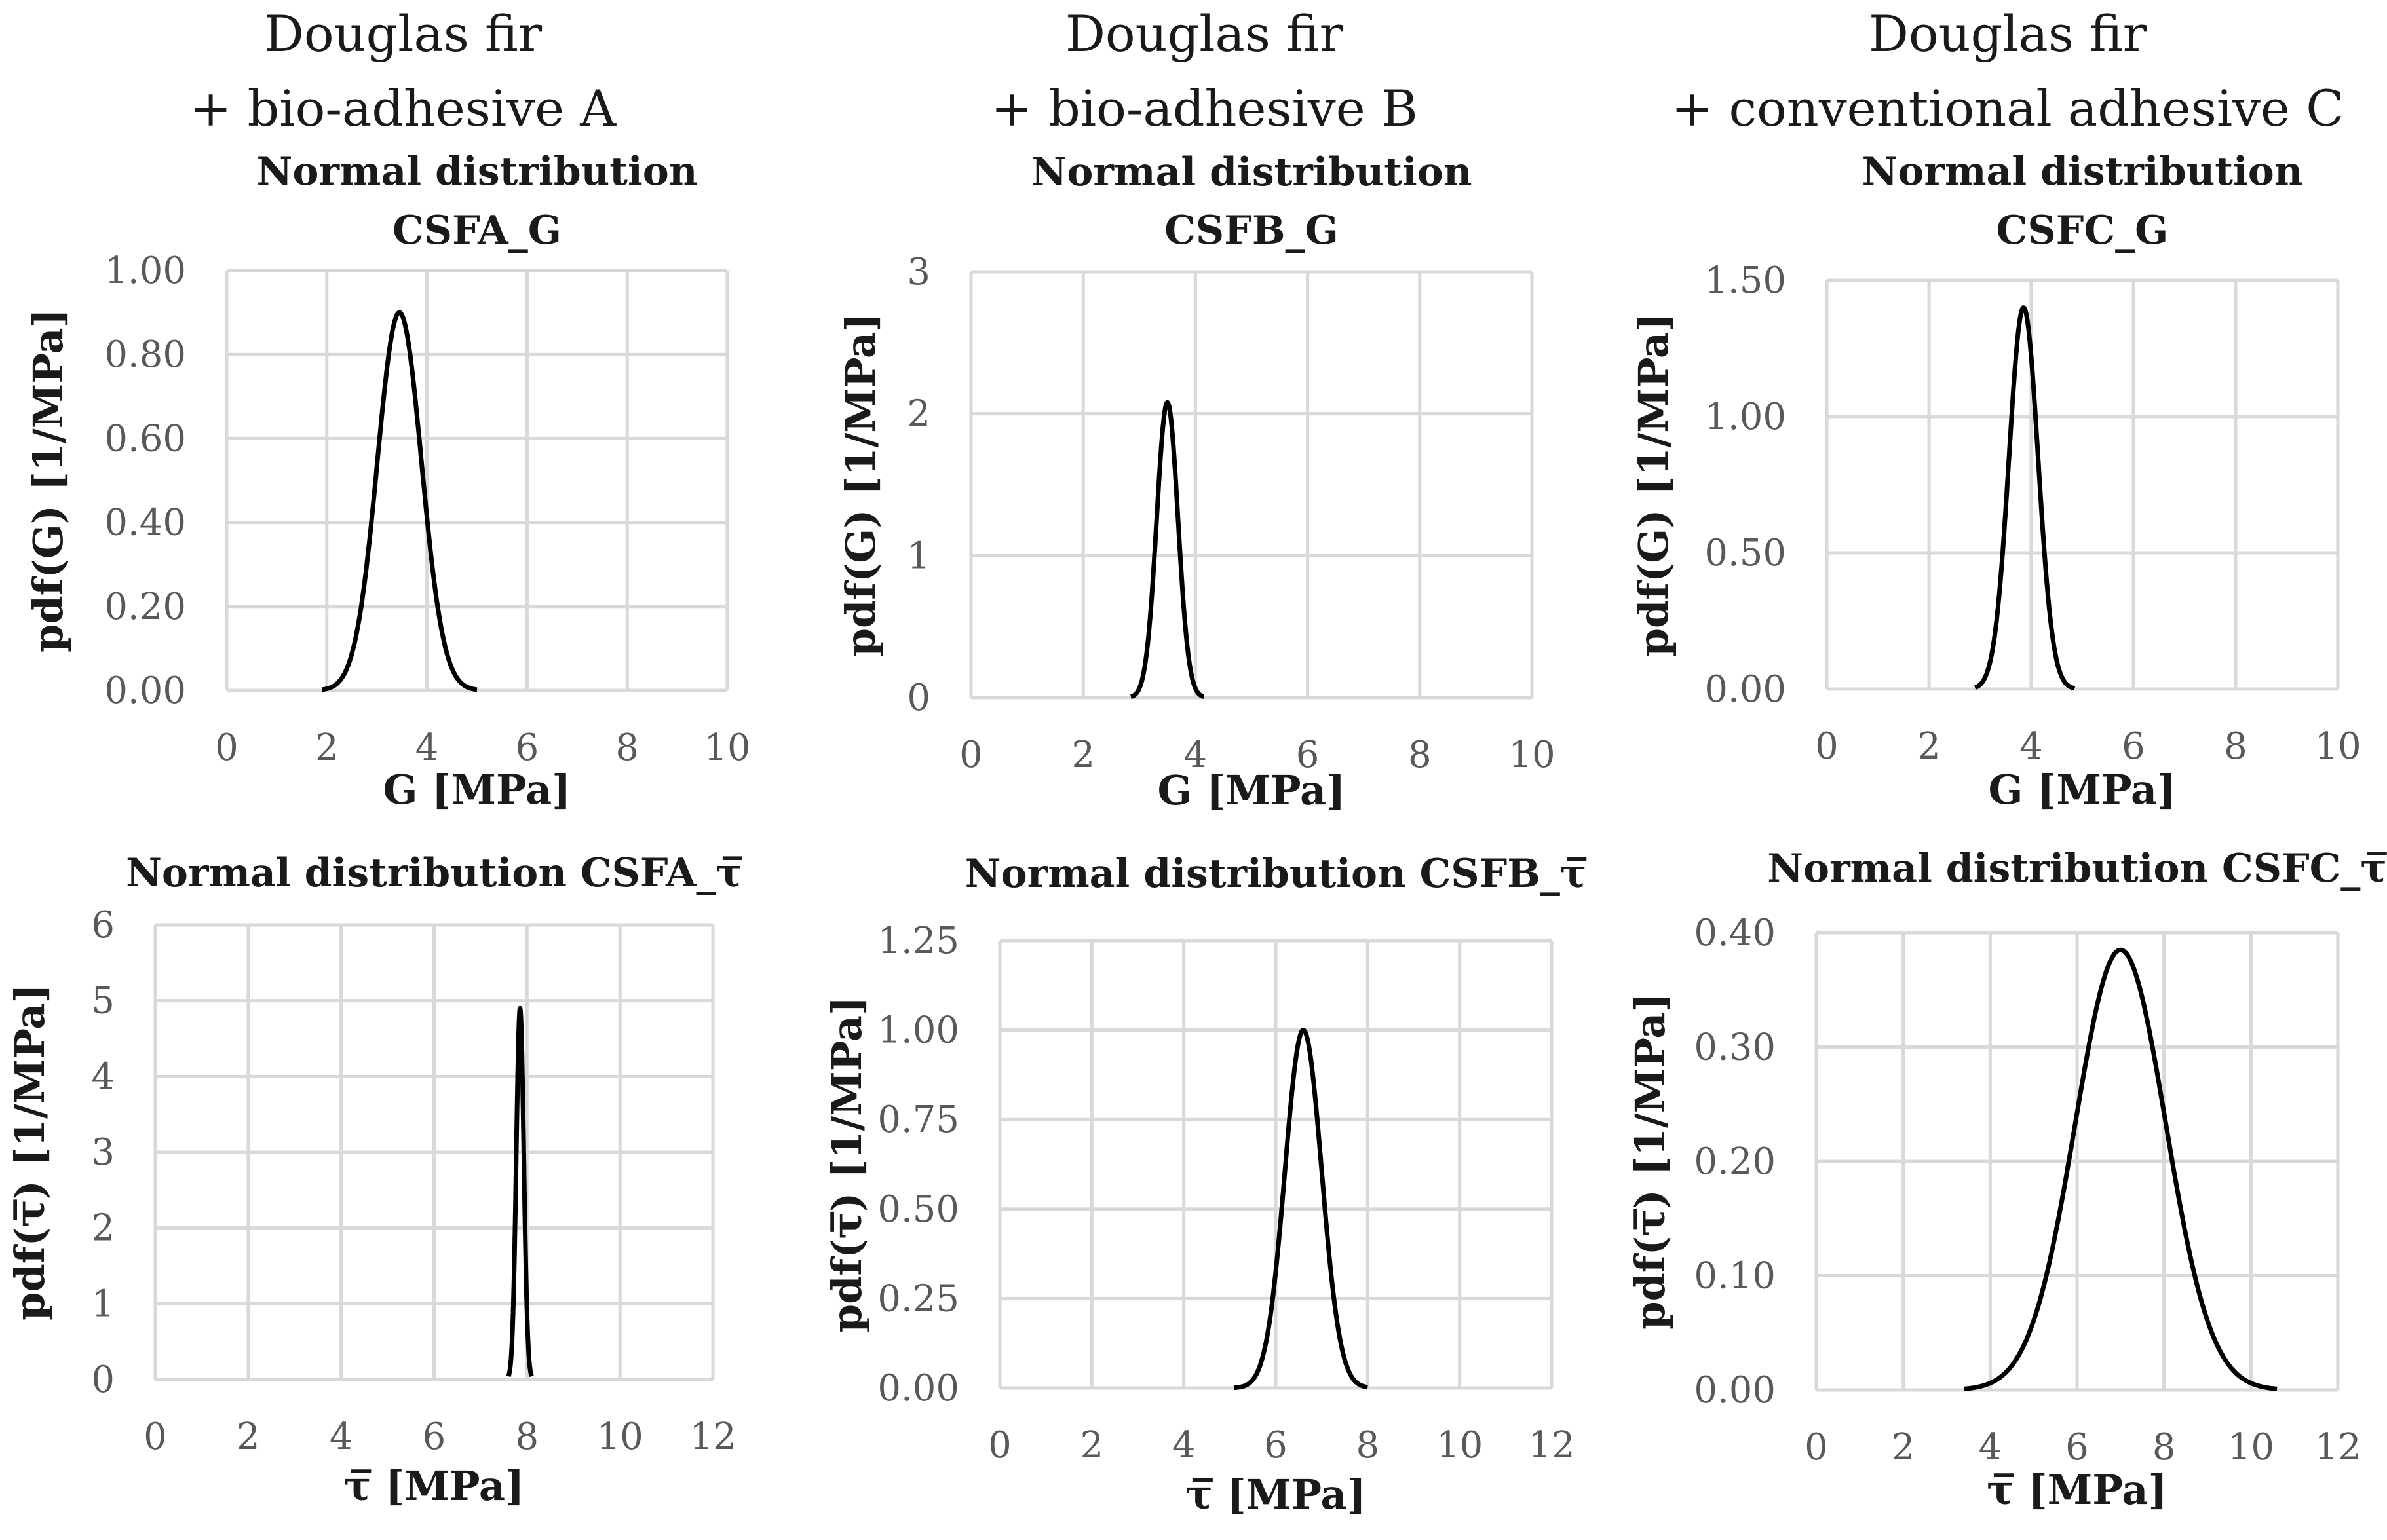  I want to click on y-tick-label: 0.60, so click(145, 438).